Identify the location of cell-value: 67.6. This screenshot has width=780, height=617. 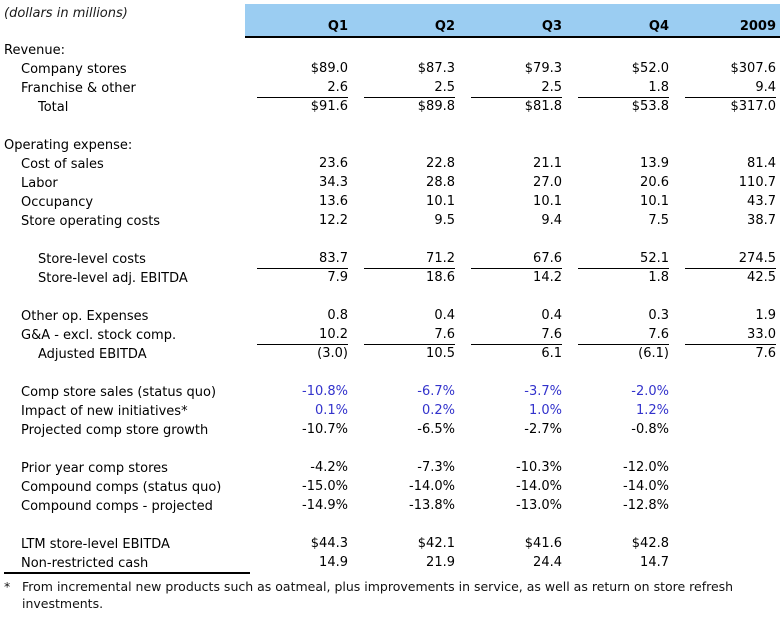
(516, 259).